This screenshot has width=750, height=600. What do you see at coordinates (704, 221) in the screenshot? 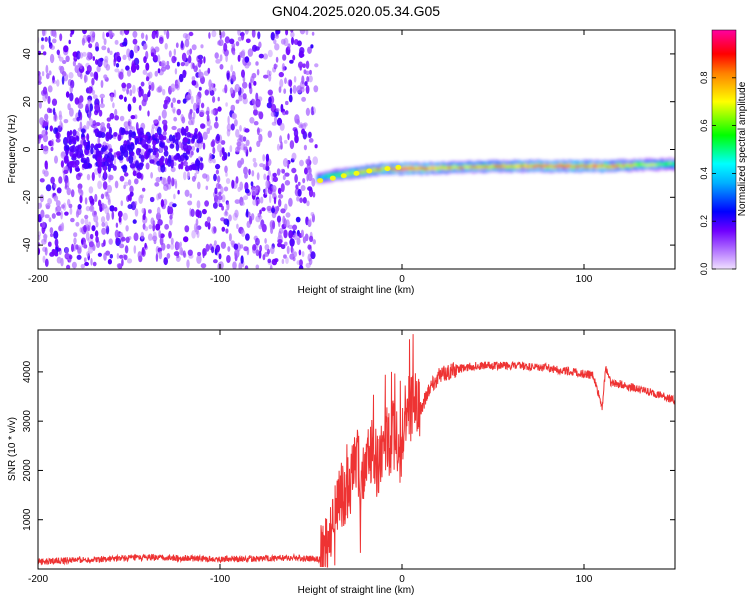
I see `colorbar-tick-label: 0.2` at bounding box center [704, 221].